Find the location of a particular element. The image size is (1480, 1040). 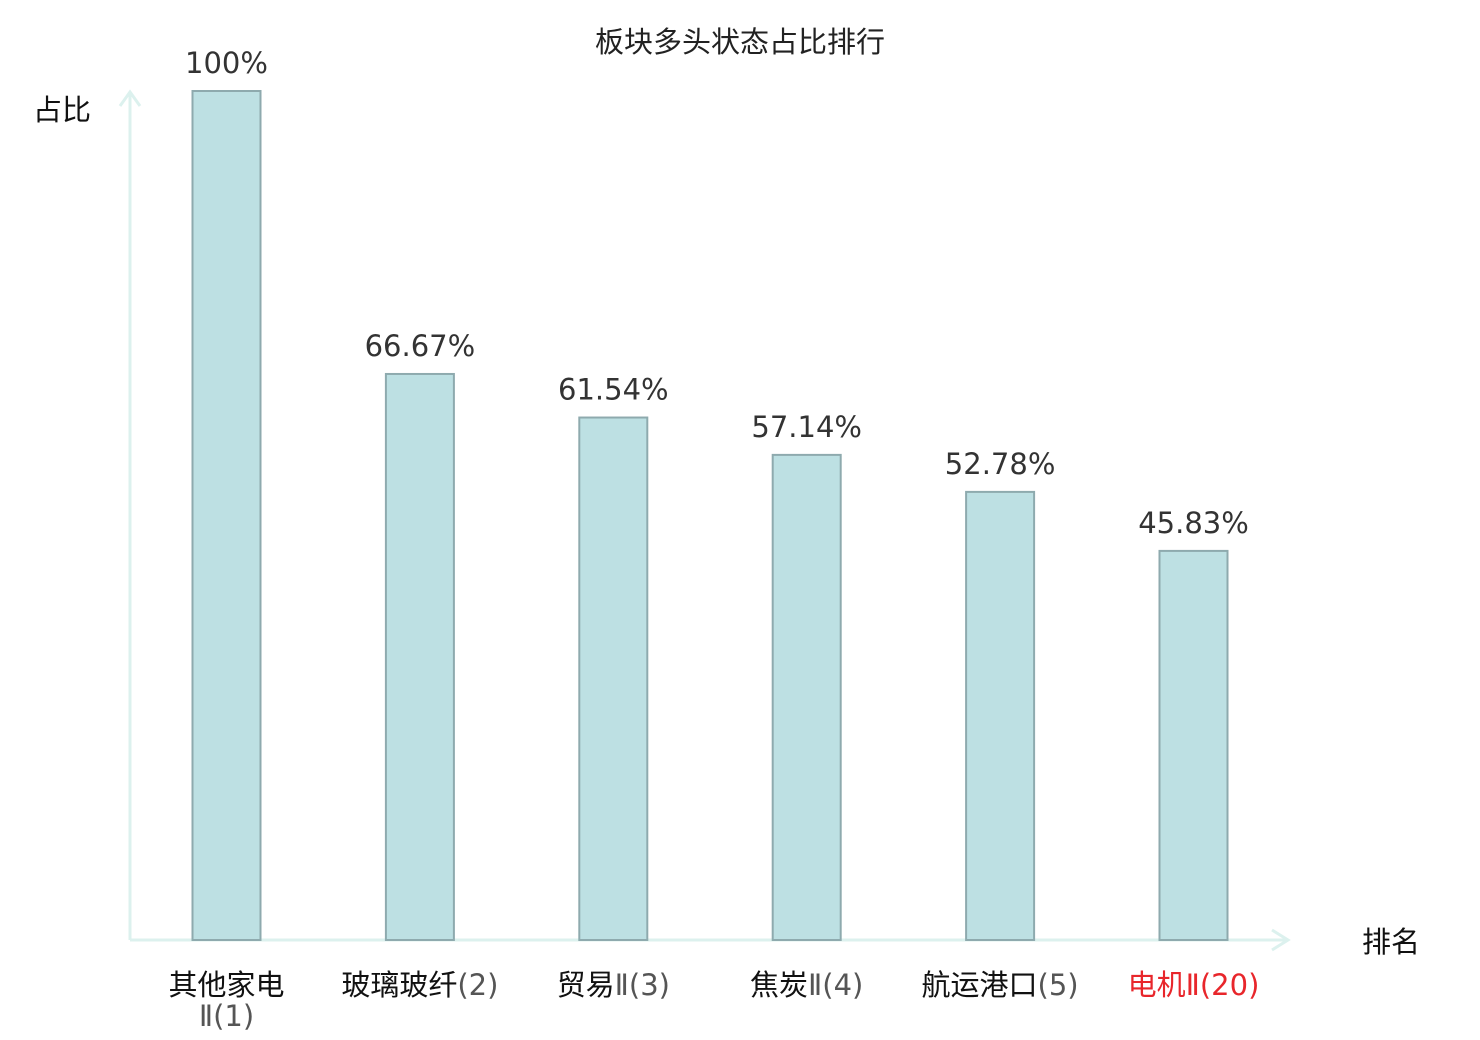

x-axis-arrow-icon is located at coordinates (1281, 940).